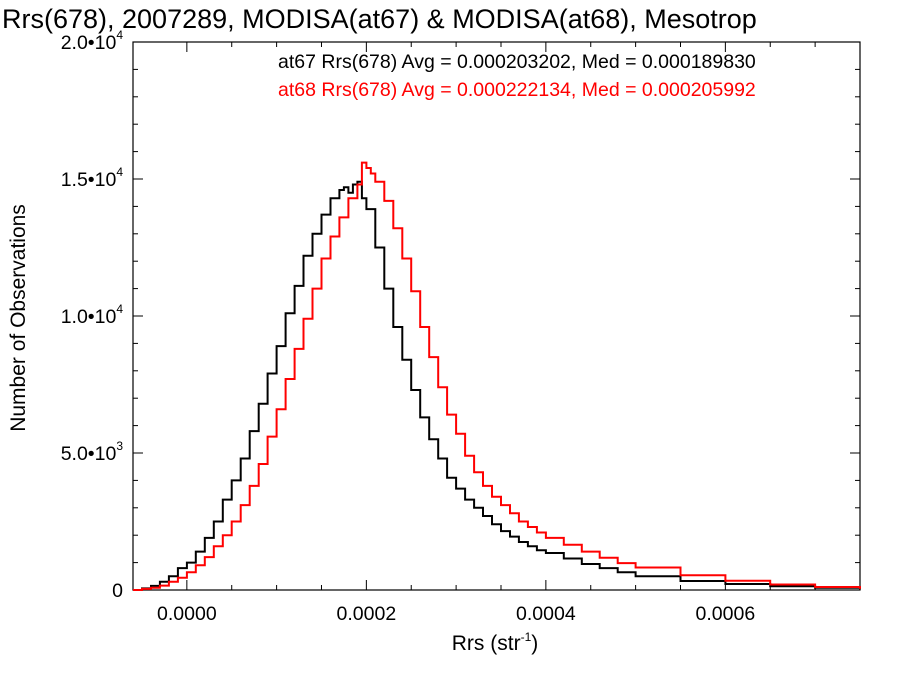 The width and height of the screenshot is (900, 675). I want to click on x-axis-label: Rrs (str-1), so click(495, 642).